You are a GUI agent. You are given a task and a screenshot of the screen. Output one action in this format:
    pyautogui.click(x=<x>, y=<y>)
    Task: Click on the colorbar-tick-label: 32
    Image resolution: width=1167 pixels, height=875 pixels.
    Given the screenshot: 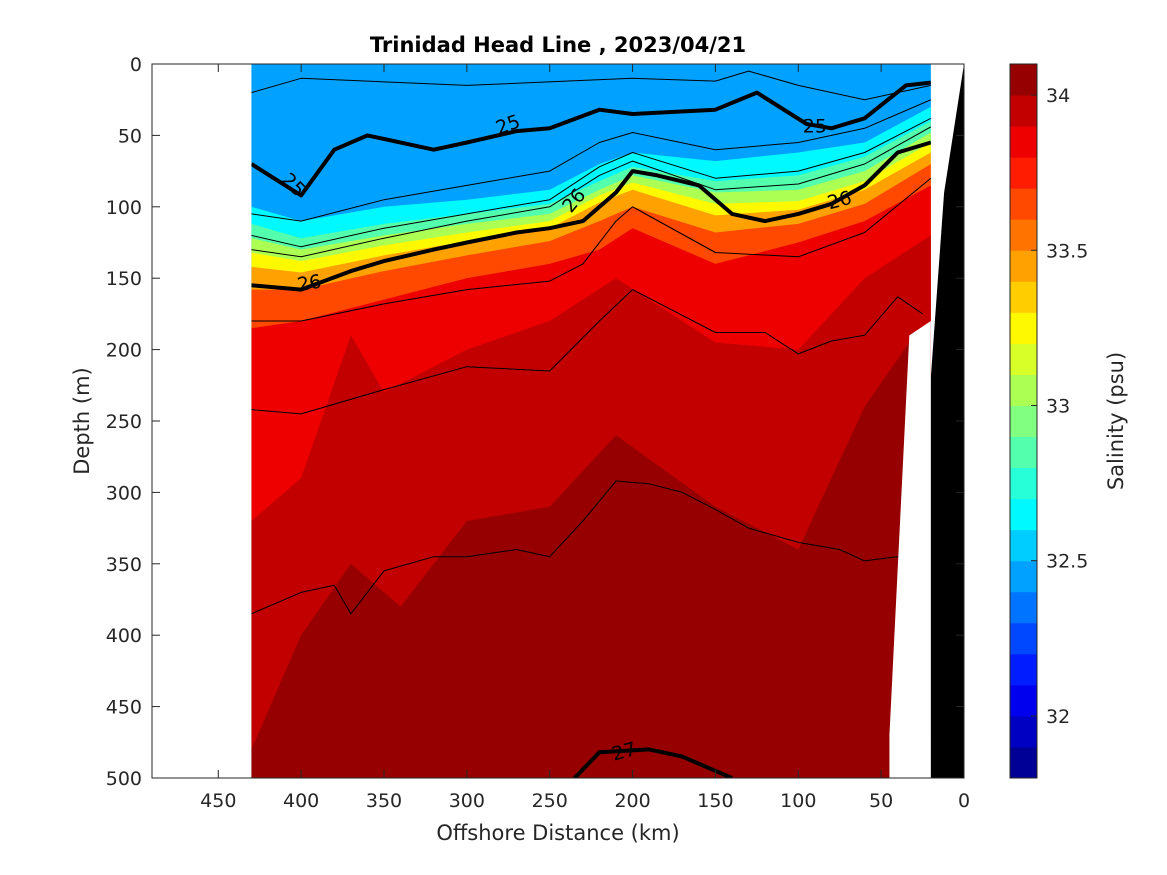 What is the action you would take?
    pyautogui.click(x=1058, y=717)
    